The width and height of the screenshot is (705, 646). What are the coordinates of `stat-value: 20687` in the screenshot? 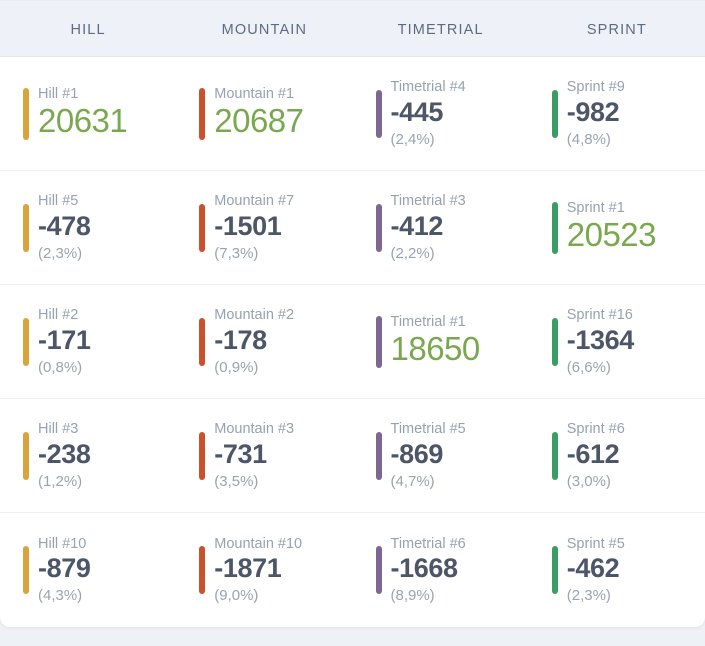 It's located at (259, 121).